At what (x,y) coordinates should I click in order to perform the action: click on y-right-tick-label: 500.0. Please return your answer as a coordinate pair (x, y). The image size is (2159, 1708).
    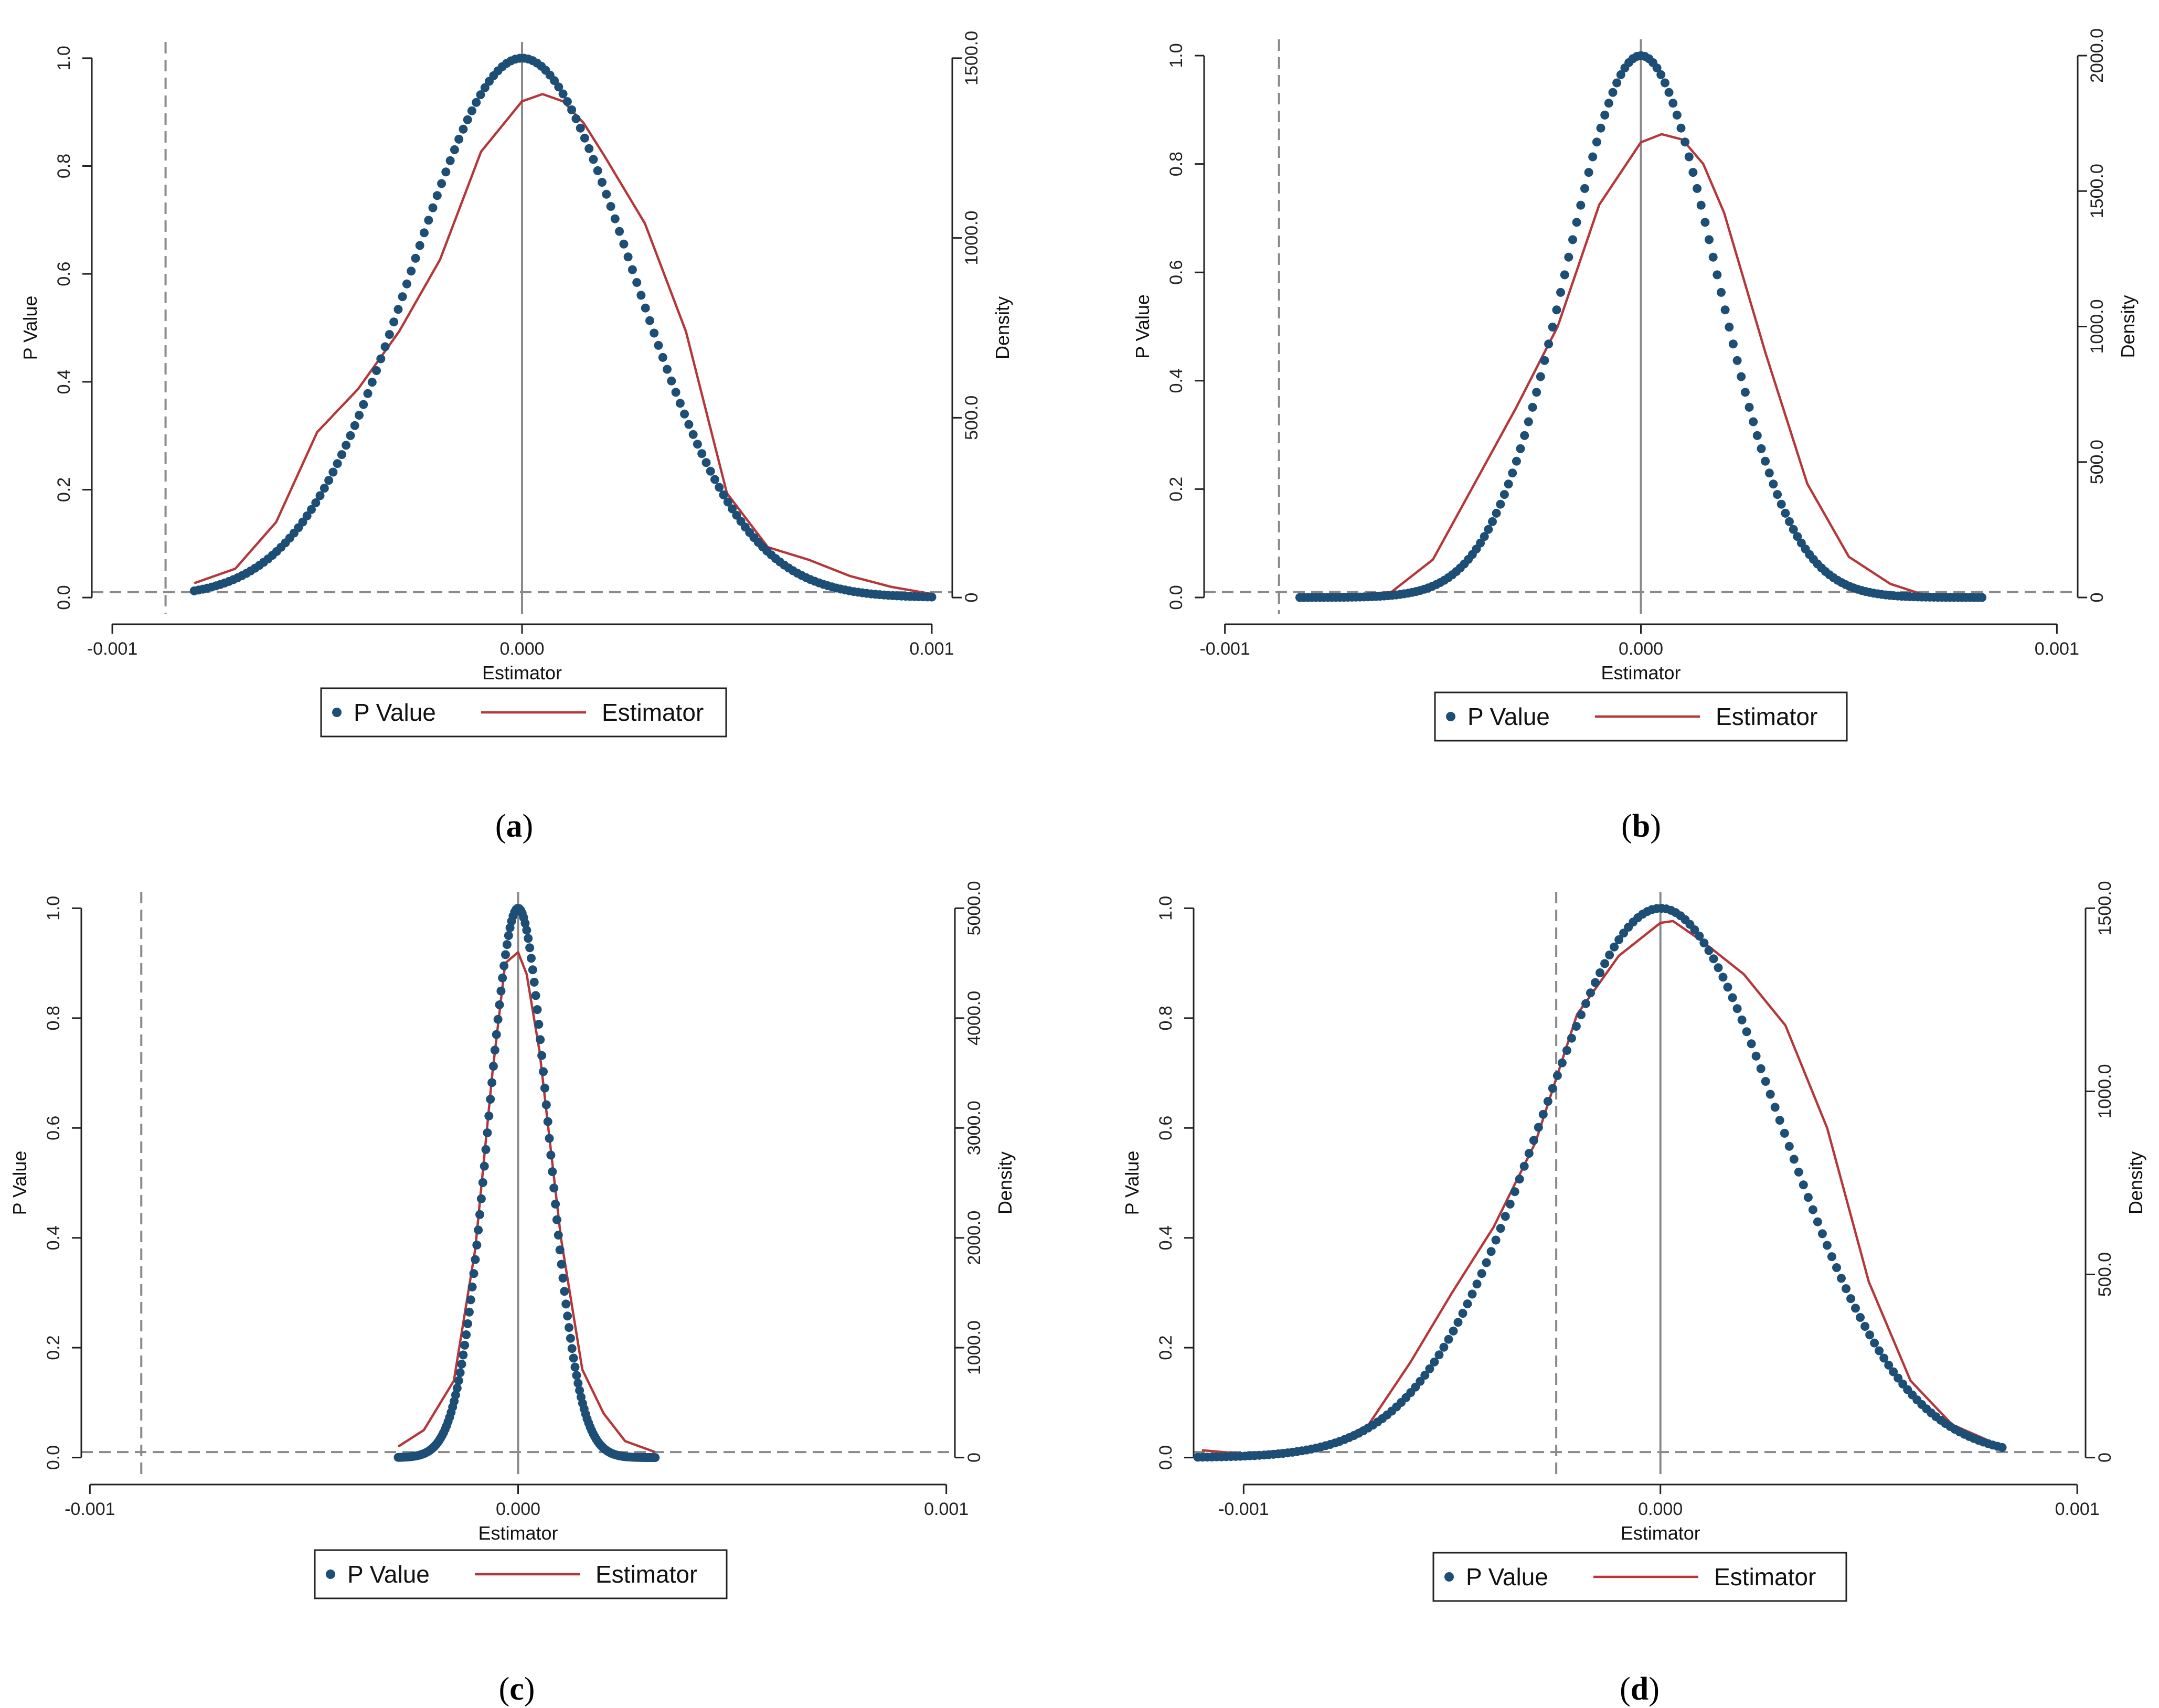
    Looking at the image, I should click on (972, 418).